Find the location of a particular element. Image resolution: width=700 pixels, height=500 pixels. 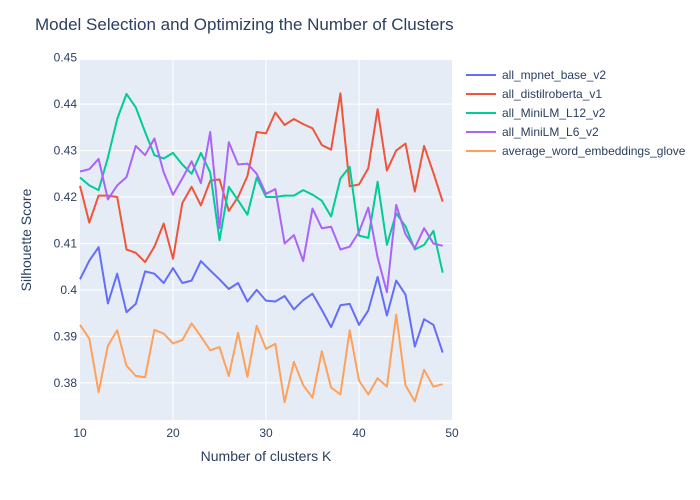

x-tick-label: 30 is located at coordinates (266, 433).